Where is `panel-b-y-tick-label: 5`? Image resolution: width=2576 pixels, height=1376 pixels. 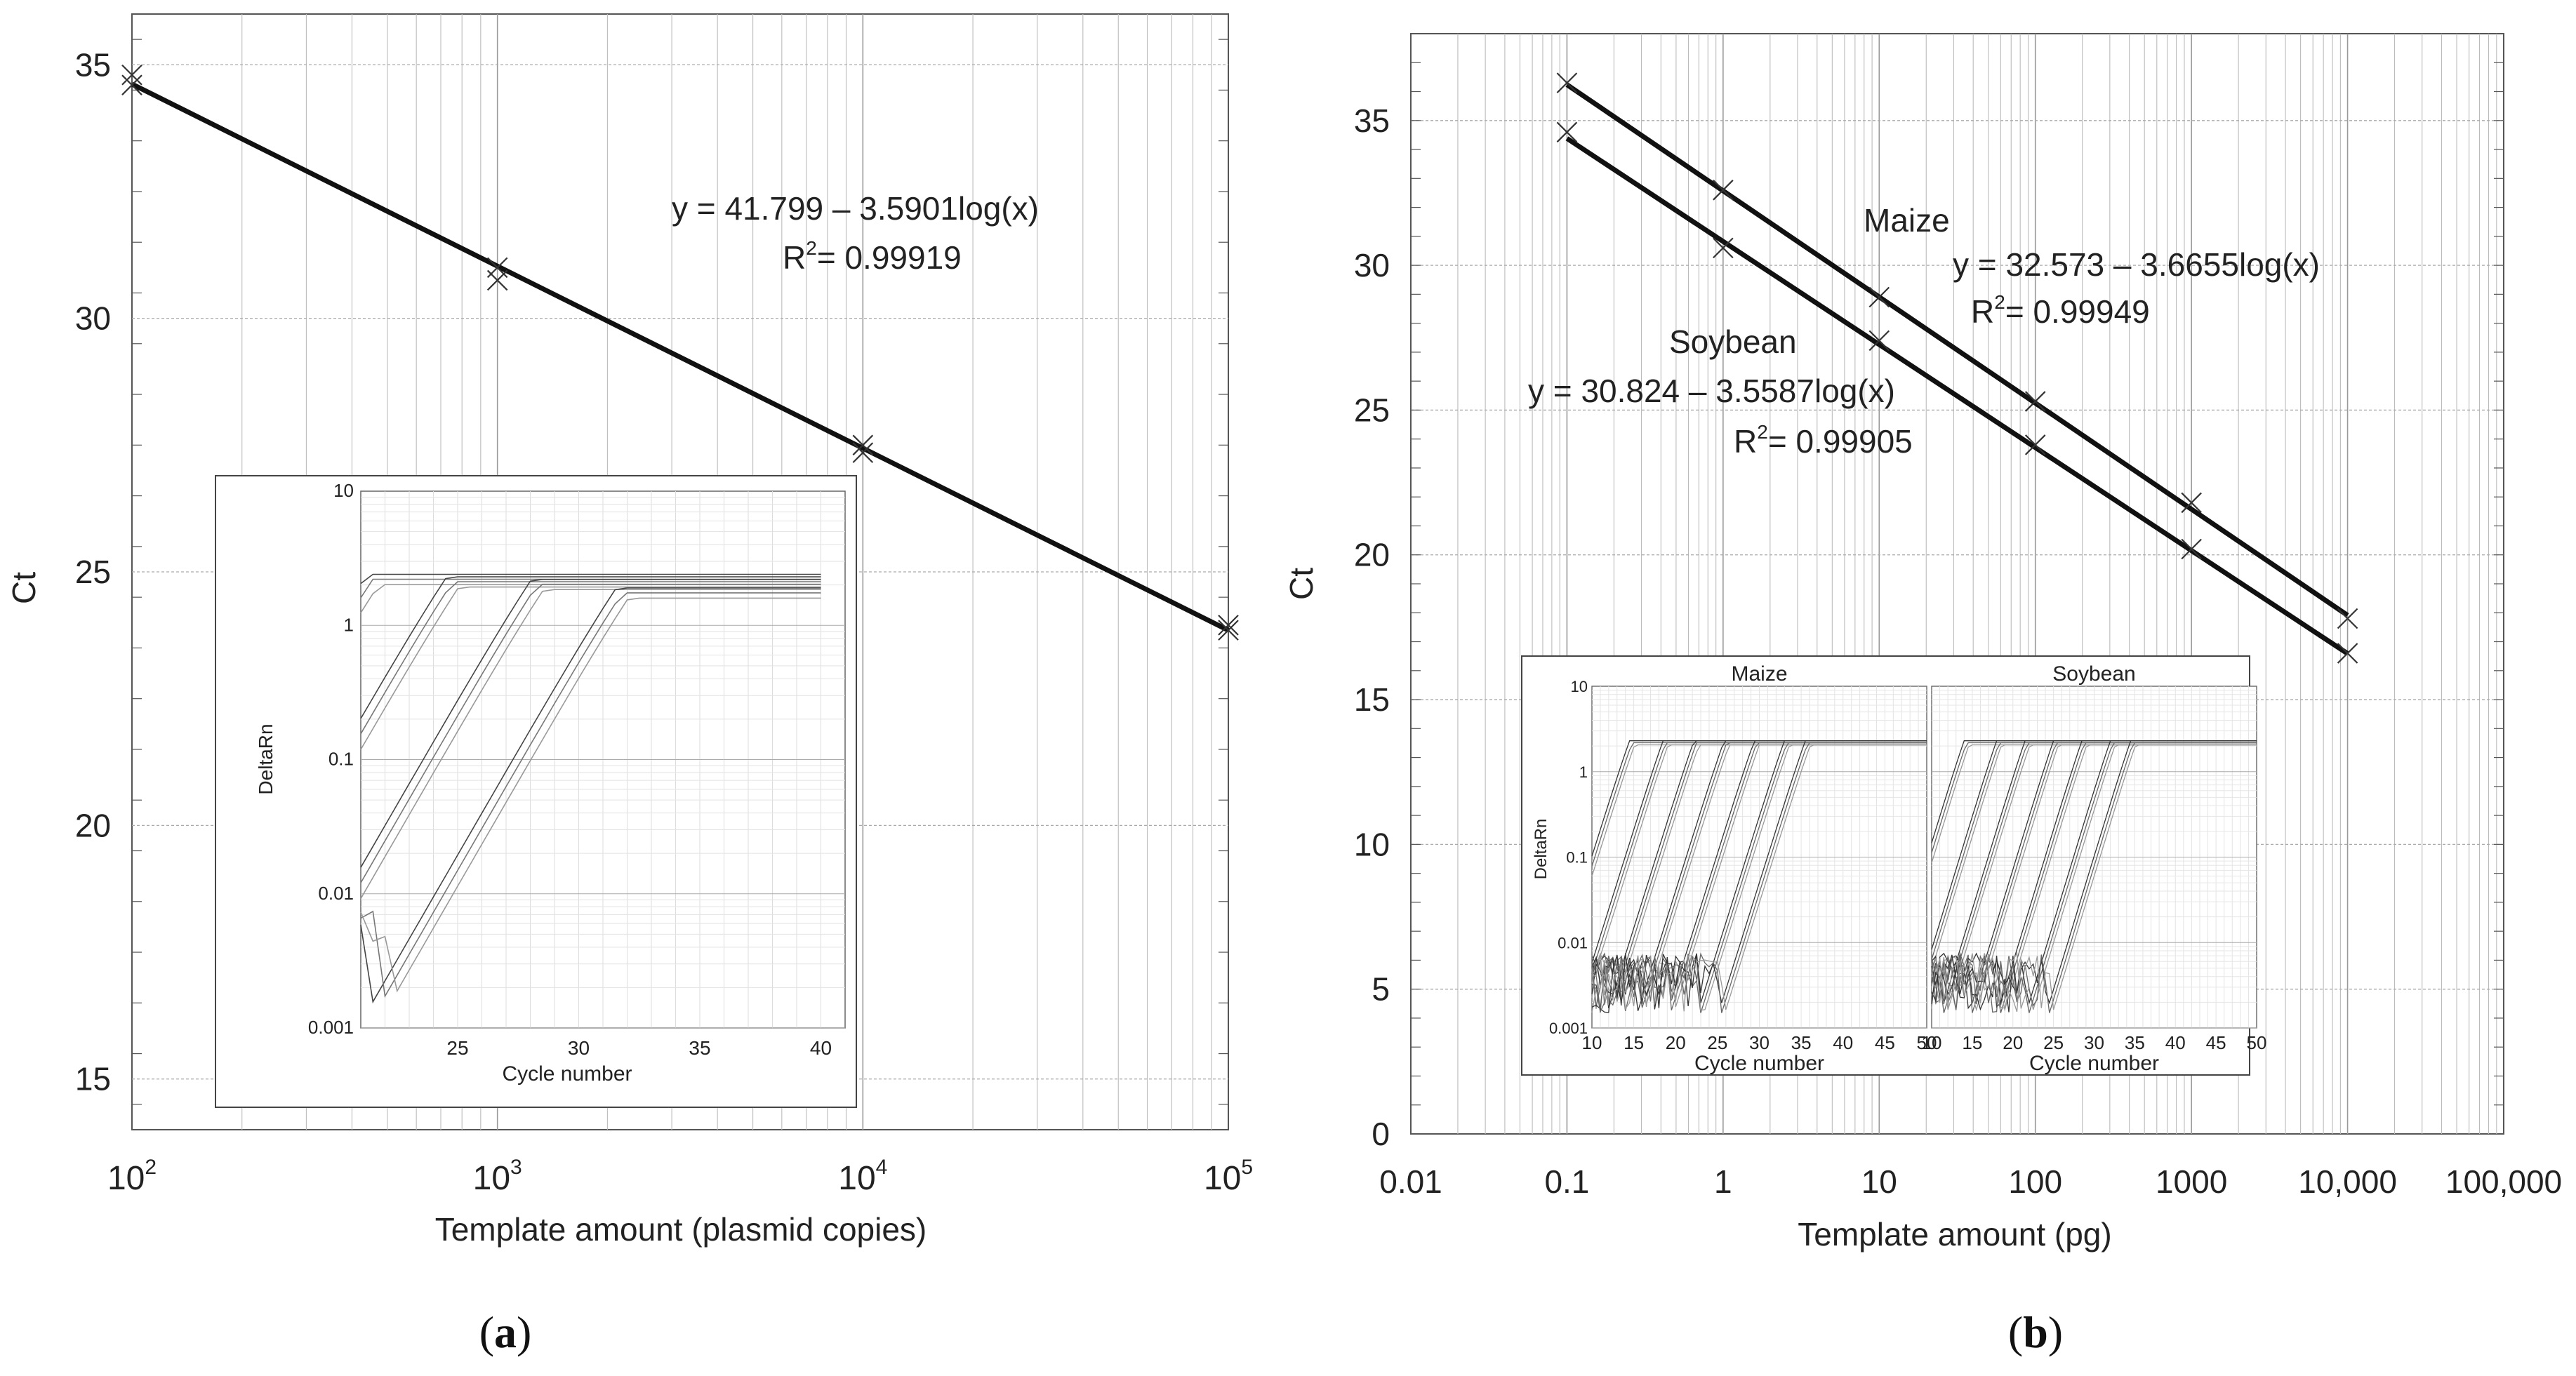 panel-b-y-tick-label: 5 is located at coordinates (1381, 989).